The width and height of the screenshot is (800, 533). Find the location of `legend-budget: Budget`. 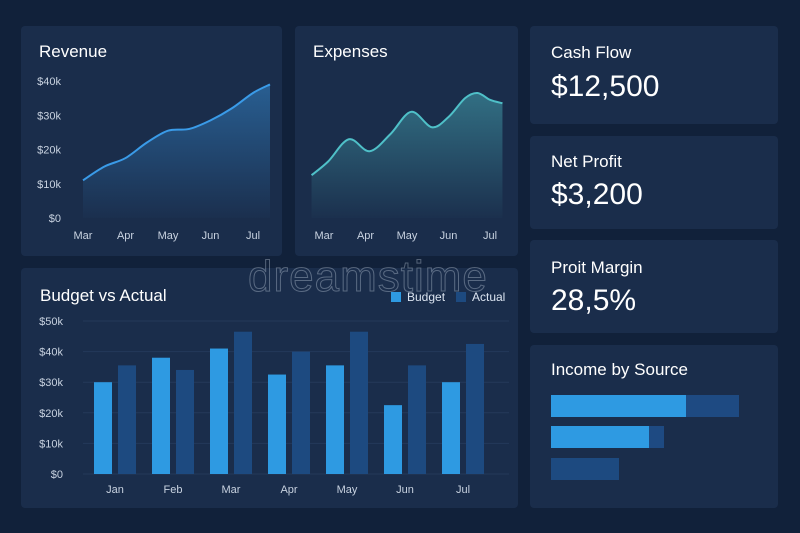

legend-budget: Budget is located at coordinates (418, 297).